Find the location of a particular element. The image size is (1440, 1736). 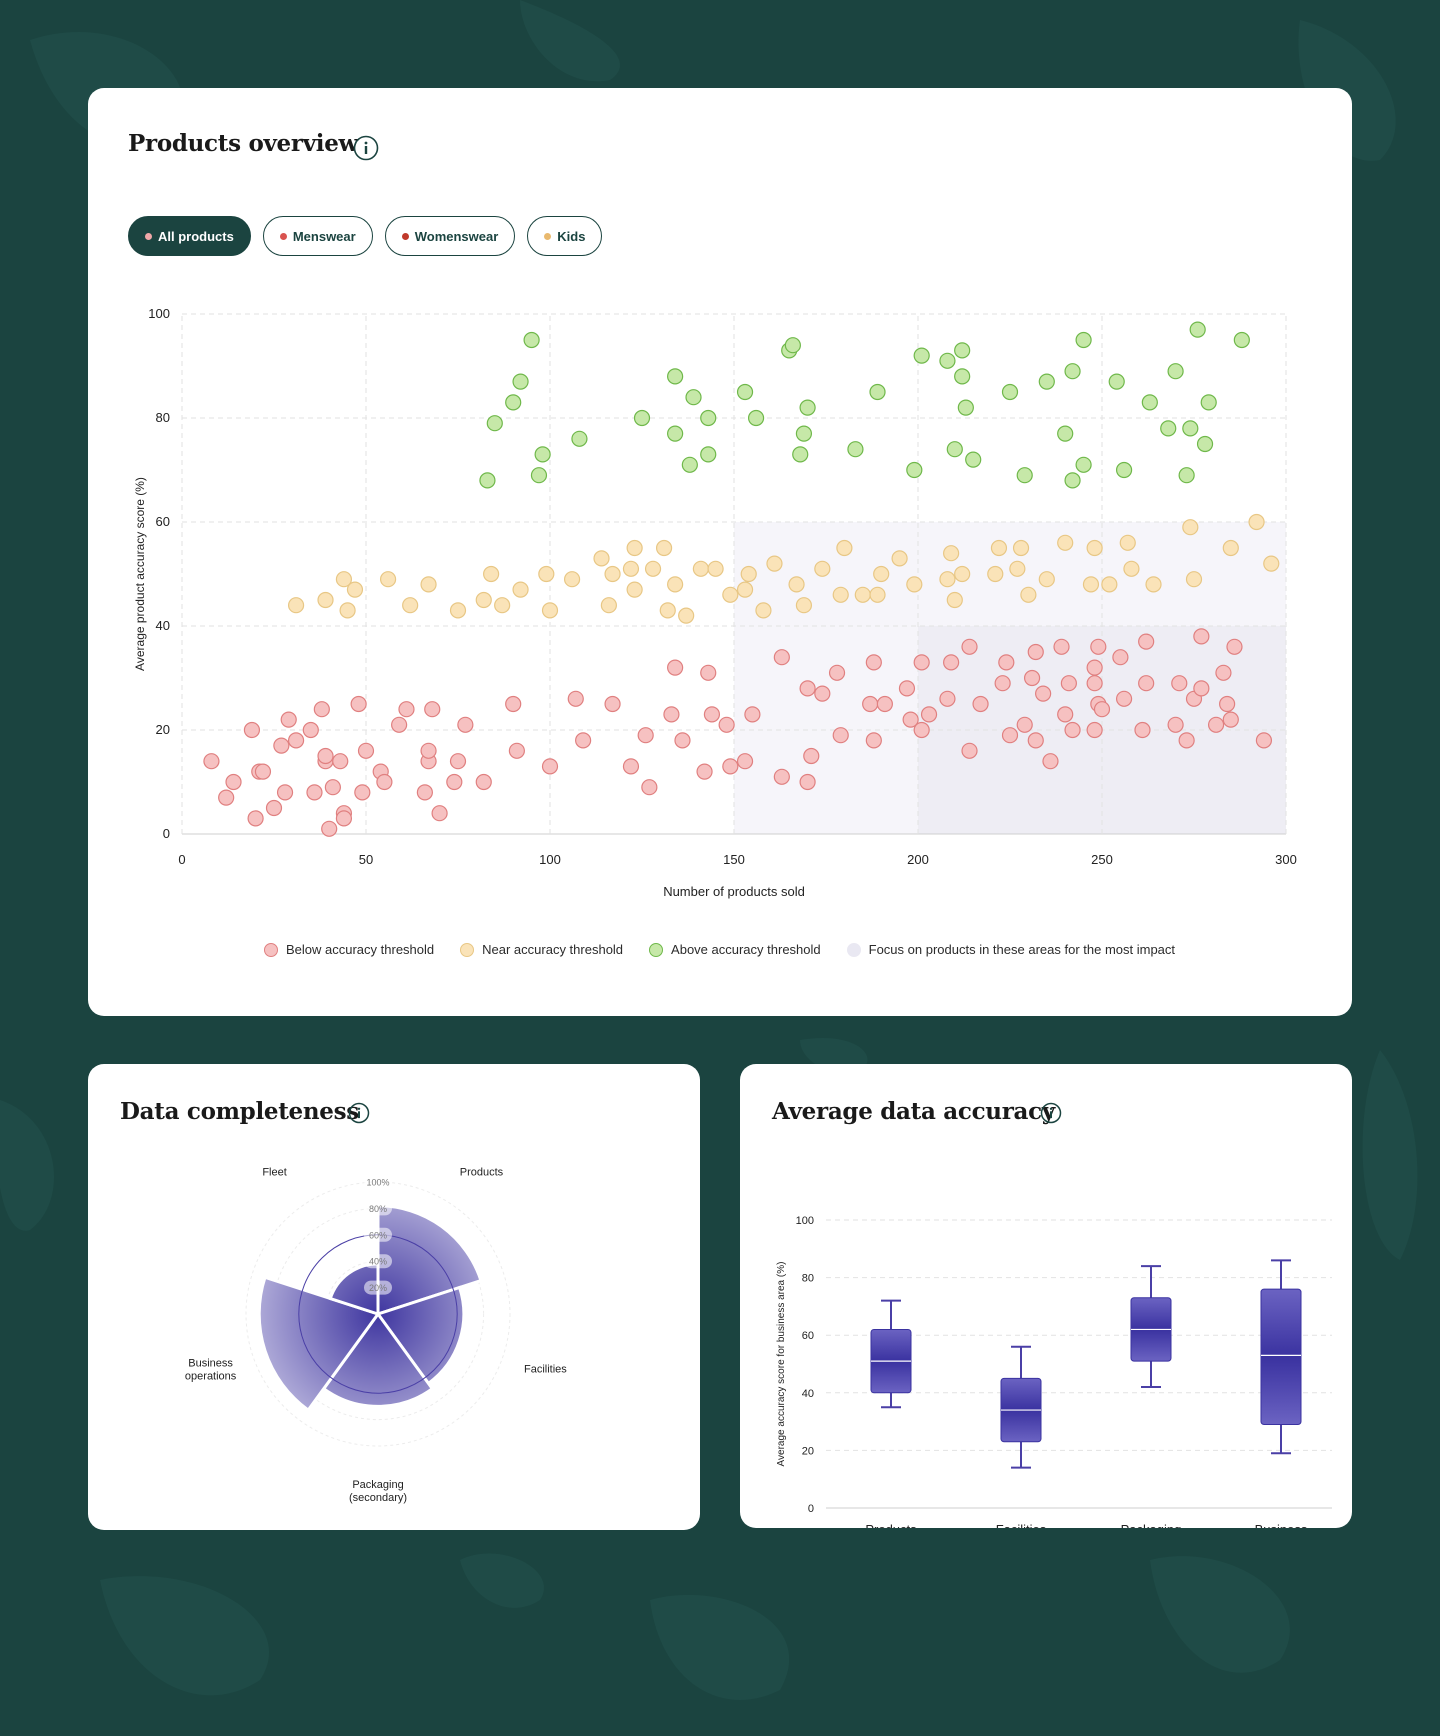

box-label-line: Packaging is located at coordinates (1151, 1525).